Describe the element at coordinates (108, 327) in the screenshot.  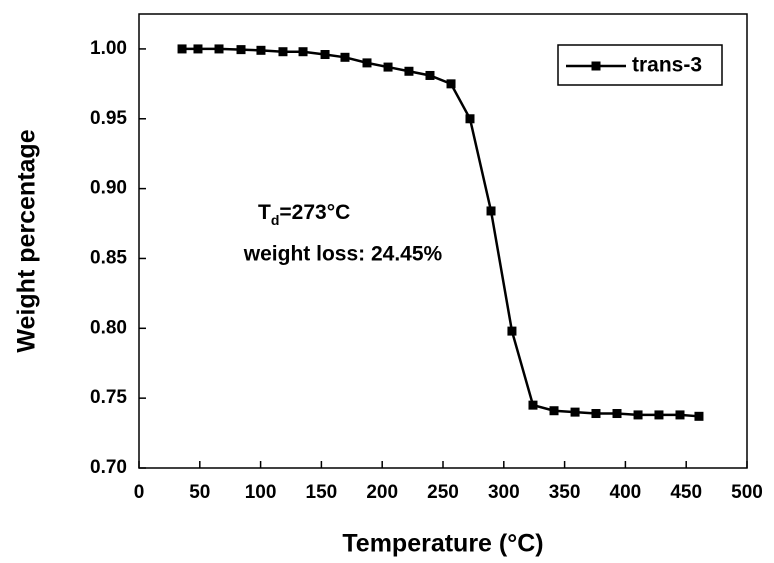
I see `y-tick-label: 0.80` at that location.